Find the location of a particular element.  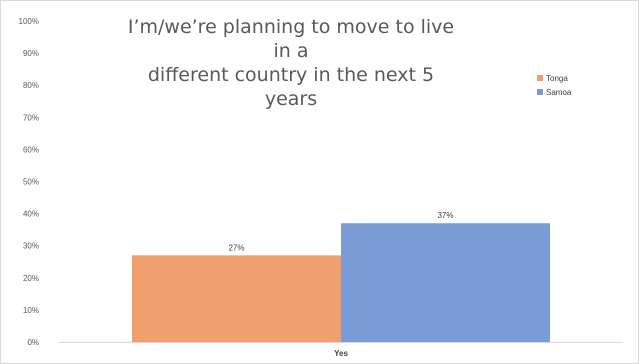

data-label-samoa: 37% is located at coordinates (445, 215).